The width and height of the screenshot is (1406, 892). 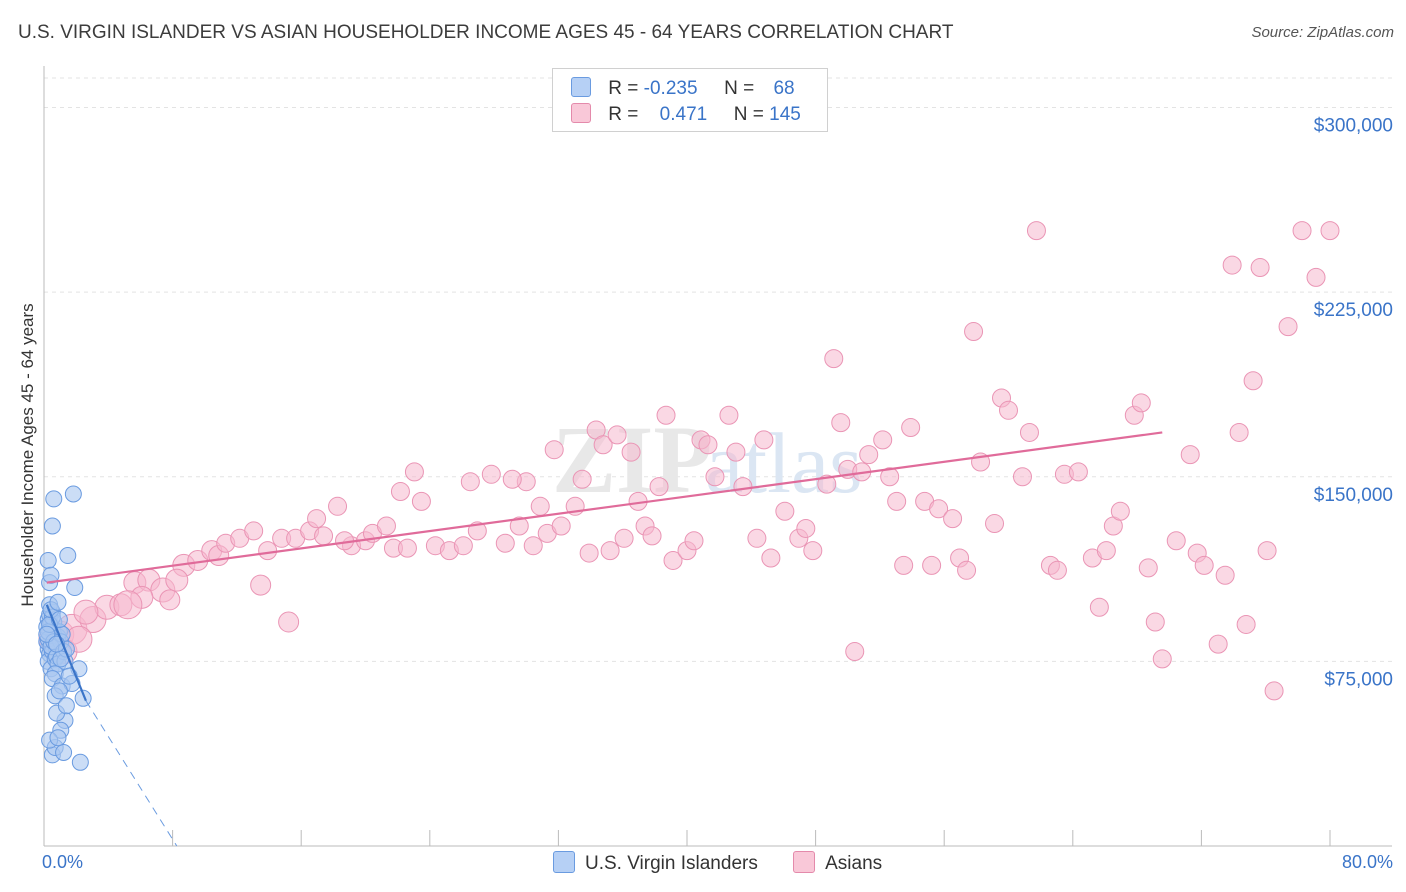 I want to click on legend-label-usvi: U.S. Virgin Islanders, so click(x=671, y=863).